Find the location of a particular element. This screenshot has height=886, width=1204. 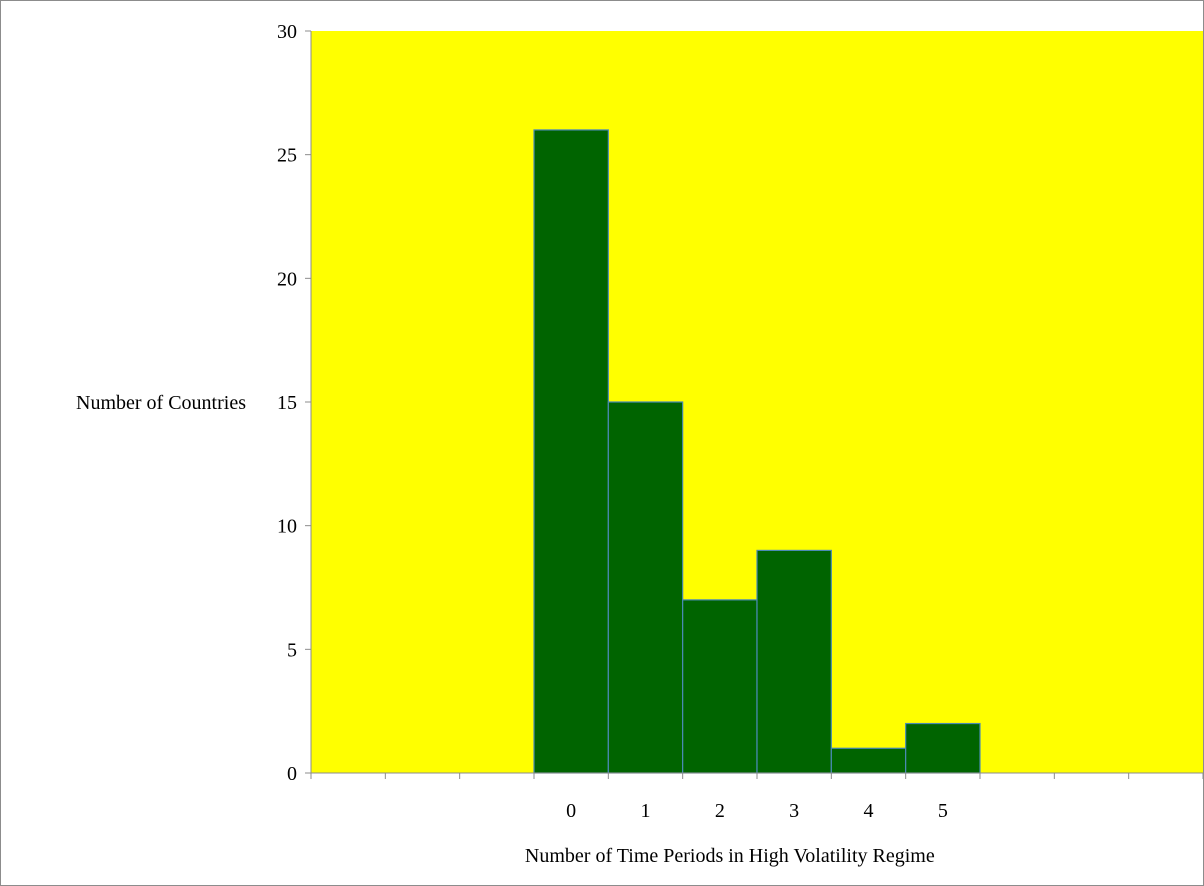

y-tick-label: 5 is located at coordinates (292, 650).